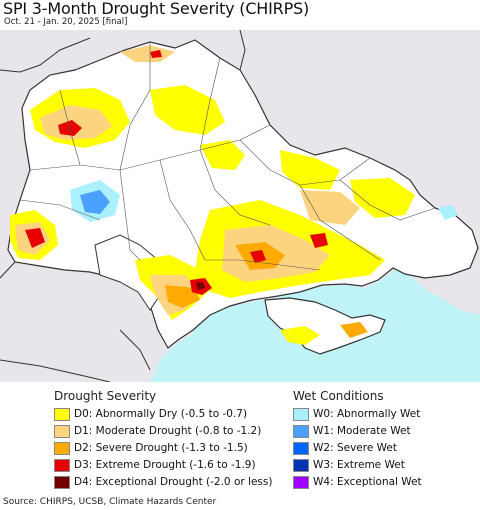  I want to click on legend-item-w1: W1: Moderate Wet, so click(352, 431).